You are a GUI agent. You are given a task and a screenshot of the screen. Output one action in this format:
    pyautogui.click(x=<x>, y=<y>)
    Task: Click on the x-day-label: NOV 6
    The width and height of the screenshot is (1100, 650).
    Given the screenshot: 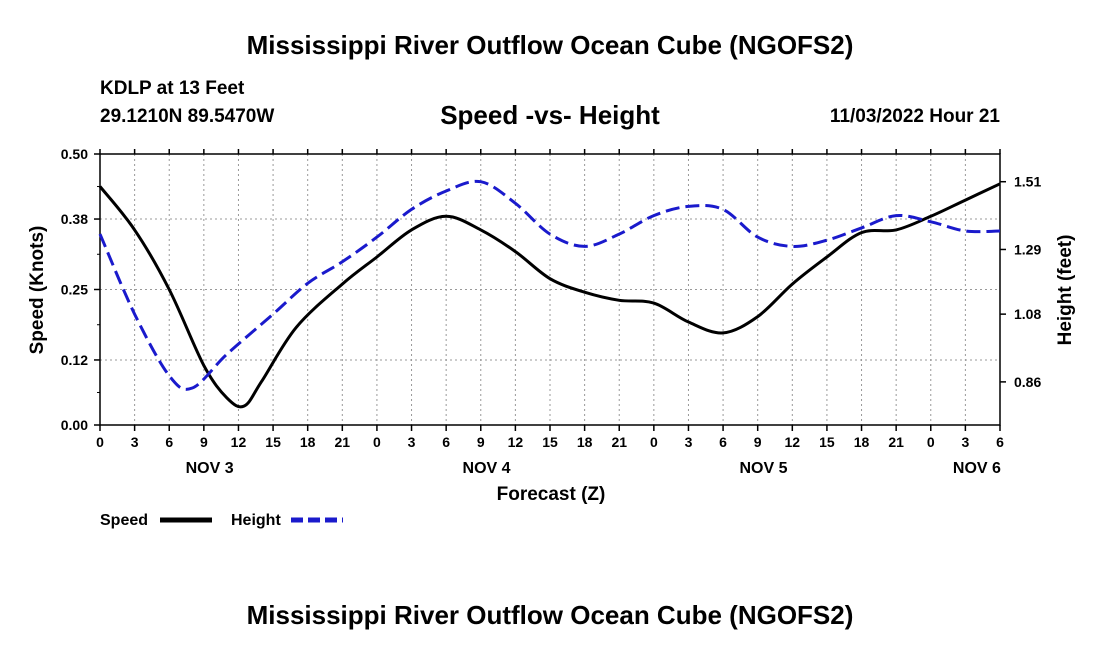 What is the action you would take?
    pyautogui.click(x=977, y=468)
    